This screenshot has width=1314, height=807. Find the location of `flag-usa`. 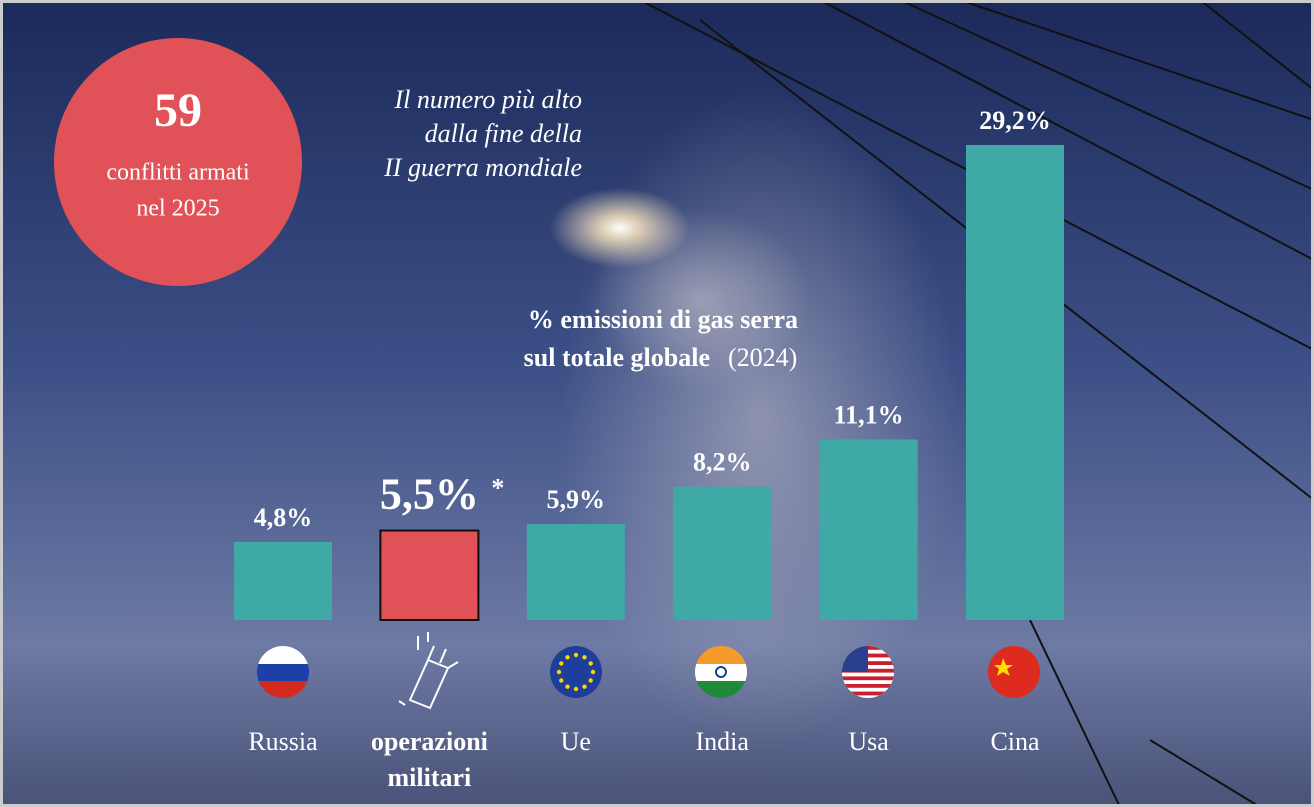

flag-usa is located at coordinates (868, 672).